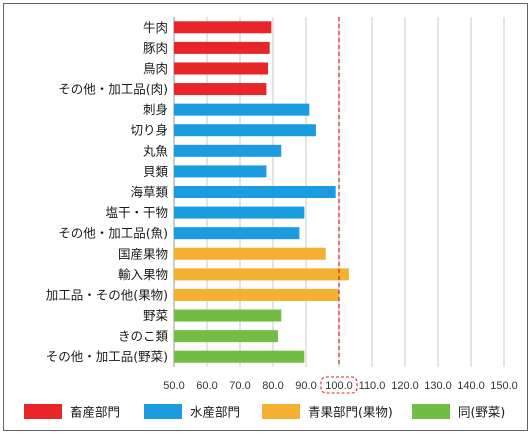 This screenshot has width=532, height=435. What do you see at coordinates (405, 386) in the screenshot?
I see `x-tick-label-7: 120.0` at bounding box center [405, 386].